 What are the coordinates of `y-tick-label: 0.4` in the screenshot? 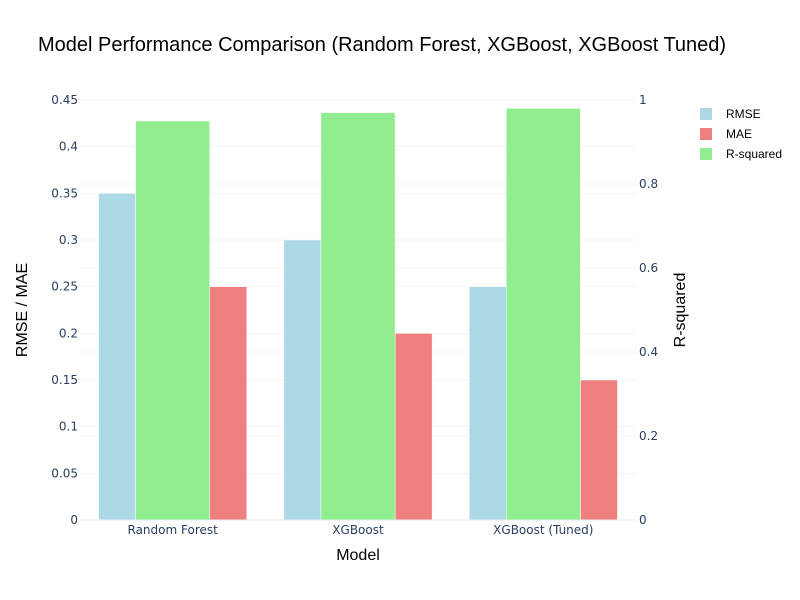 It's located at (68, 147).